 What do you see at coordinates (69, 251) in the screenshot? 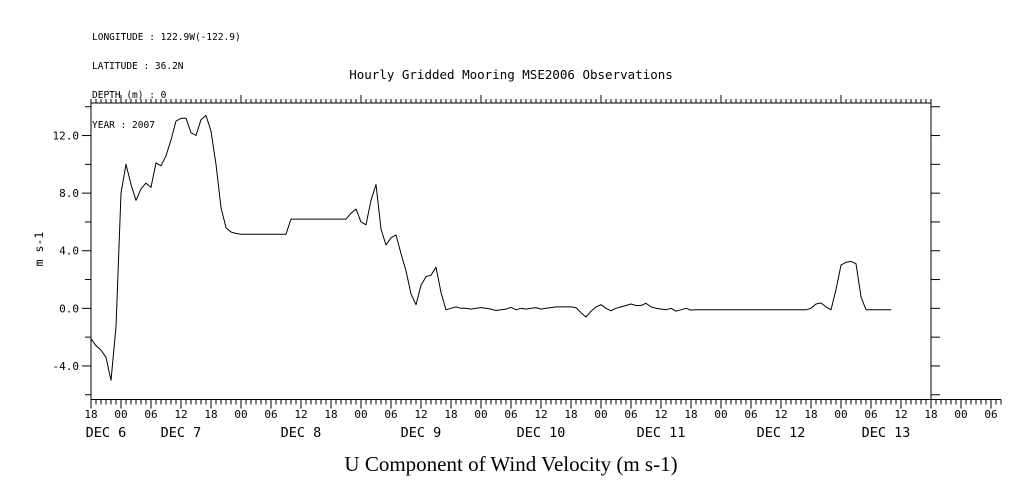
I see `y-tick-label: 4.0` at bounding box center [69, 251].